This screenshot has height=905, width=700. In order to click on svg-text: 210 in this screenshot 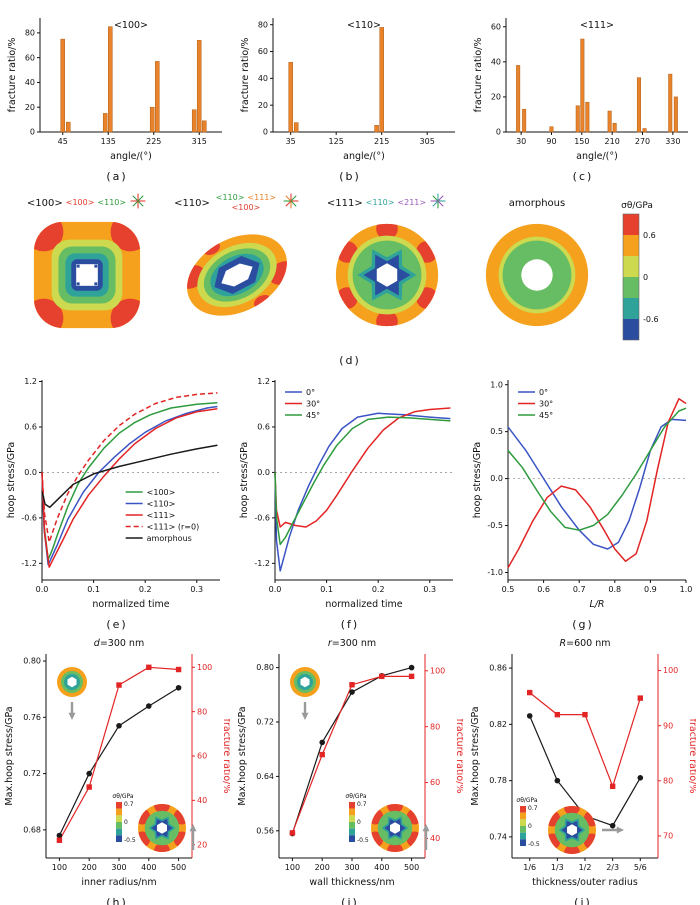, I will do `click(612, 141)`.